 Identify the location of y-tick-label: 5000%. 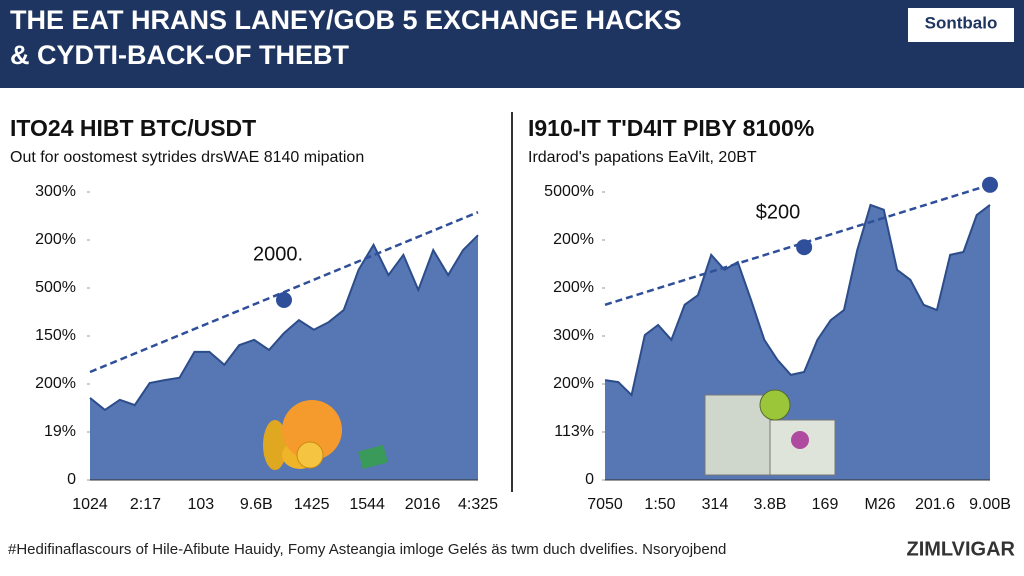
(569, 191).